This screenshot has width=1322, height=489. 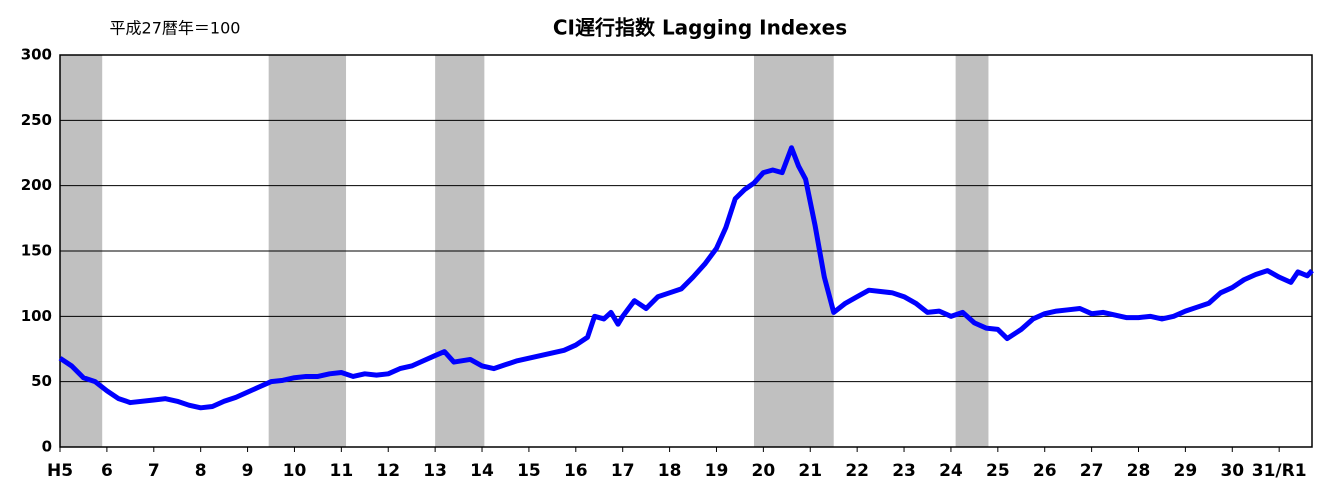 I want to click on x-tick-label: 18, so click(x=670, y=471).